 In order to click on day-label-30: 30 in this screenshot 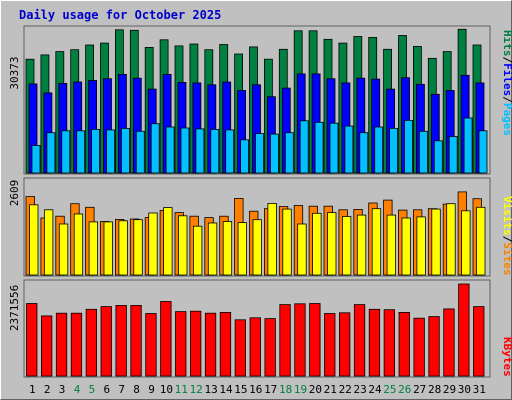, I will do `click(464, 389)`.